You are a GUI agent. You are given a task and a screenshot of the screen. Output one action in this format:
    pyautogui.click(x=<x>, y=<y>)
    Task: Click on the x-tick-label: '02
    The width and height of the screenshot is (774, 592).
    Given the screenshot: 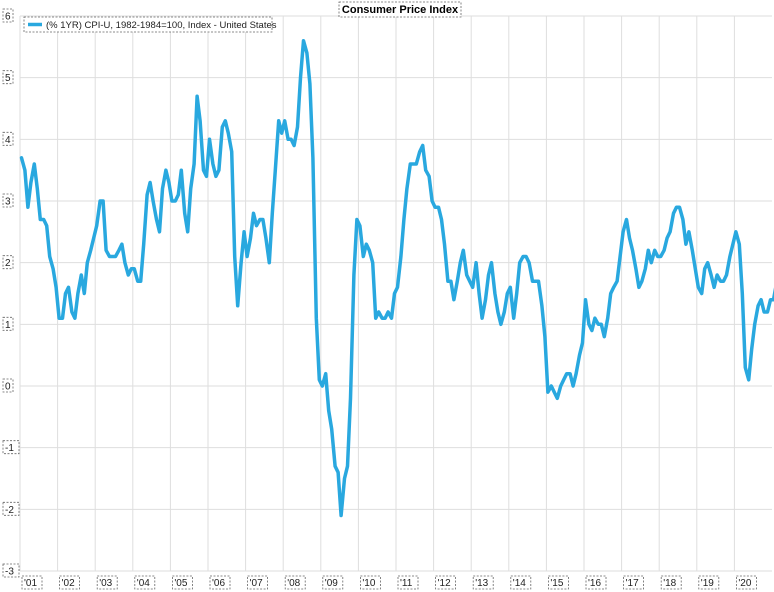 What is the action you would take?
    pyautogui.click(x=69, y=582)
    